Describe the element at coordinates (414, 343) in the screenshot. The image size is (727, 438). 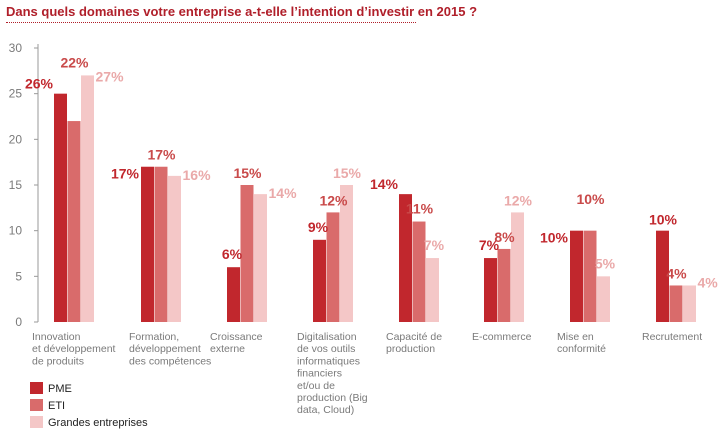
I see `category-label: Capacité de production` at that location.